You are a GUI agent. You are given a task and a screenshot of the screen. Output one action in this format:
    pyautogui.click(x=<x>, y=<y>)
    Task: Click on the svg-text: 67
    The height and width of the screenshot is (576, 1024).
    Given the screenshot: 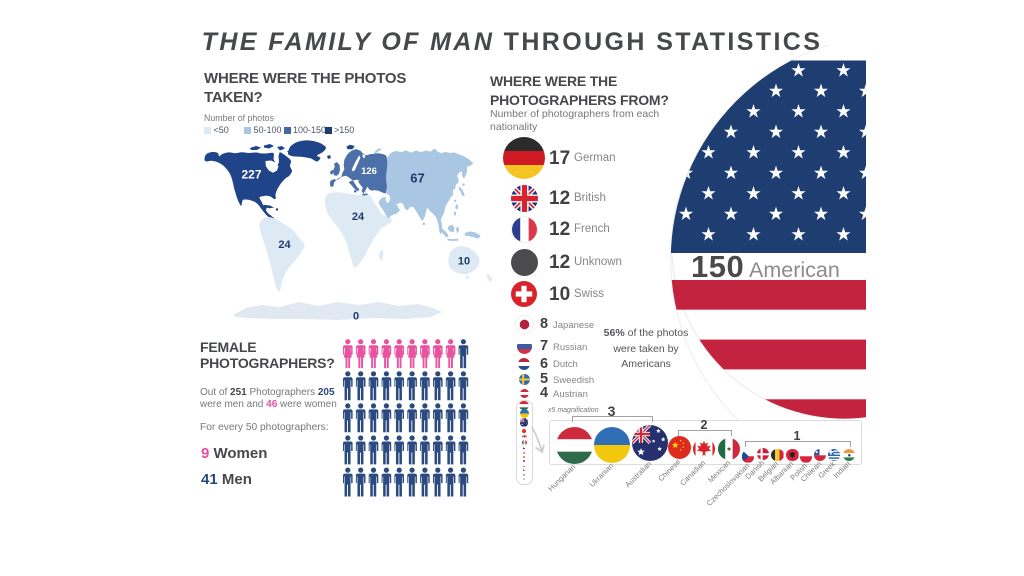 What is the action you would take?
    pyautogui.click(x=417, y=178)
    